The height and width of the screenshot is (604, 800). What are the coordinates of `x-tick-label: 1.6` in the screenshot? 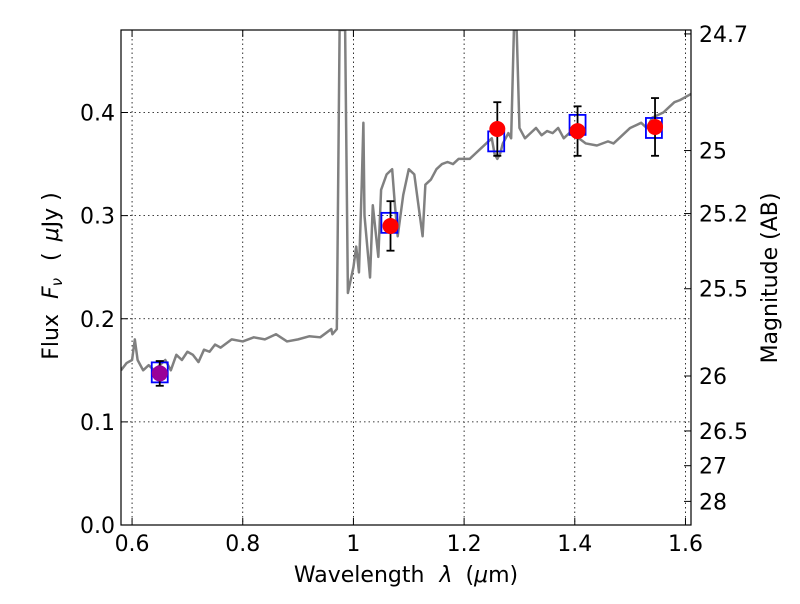 It's located at (685, 544).